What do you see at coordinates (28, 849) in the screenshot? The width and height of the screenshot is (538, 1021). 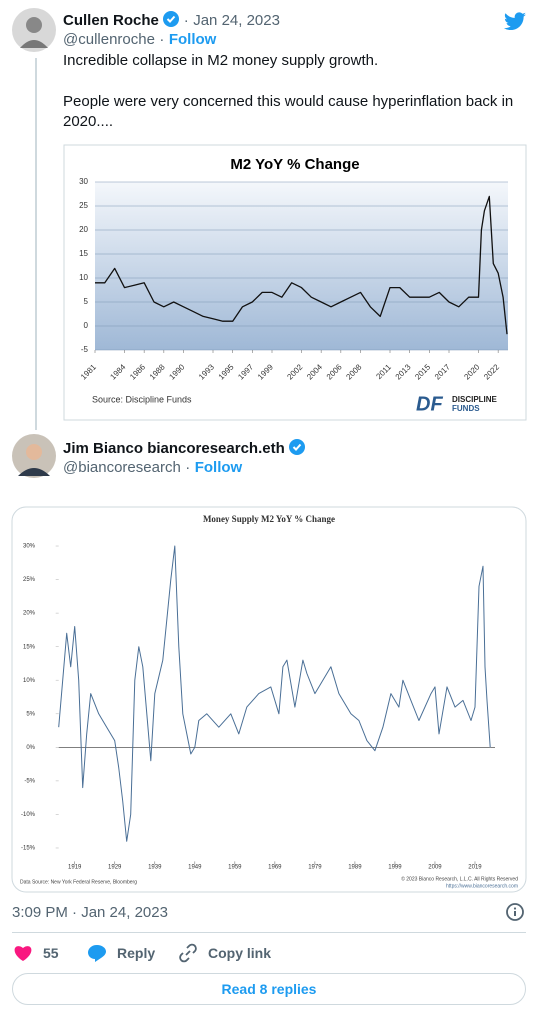 I see `y-tick-label: -15%` at bounding box center [28, 849].